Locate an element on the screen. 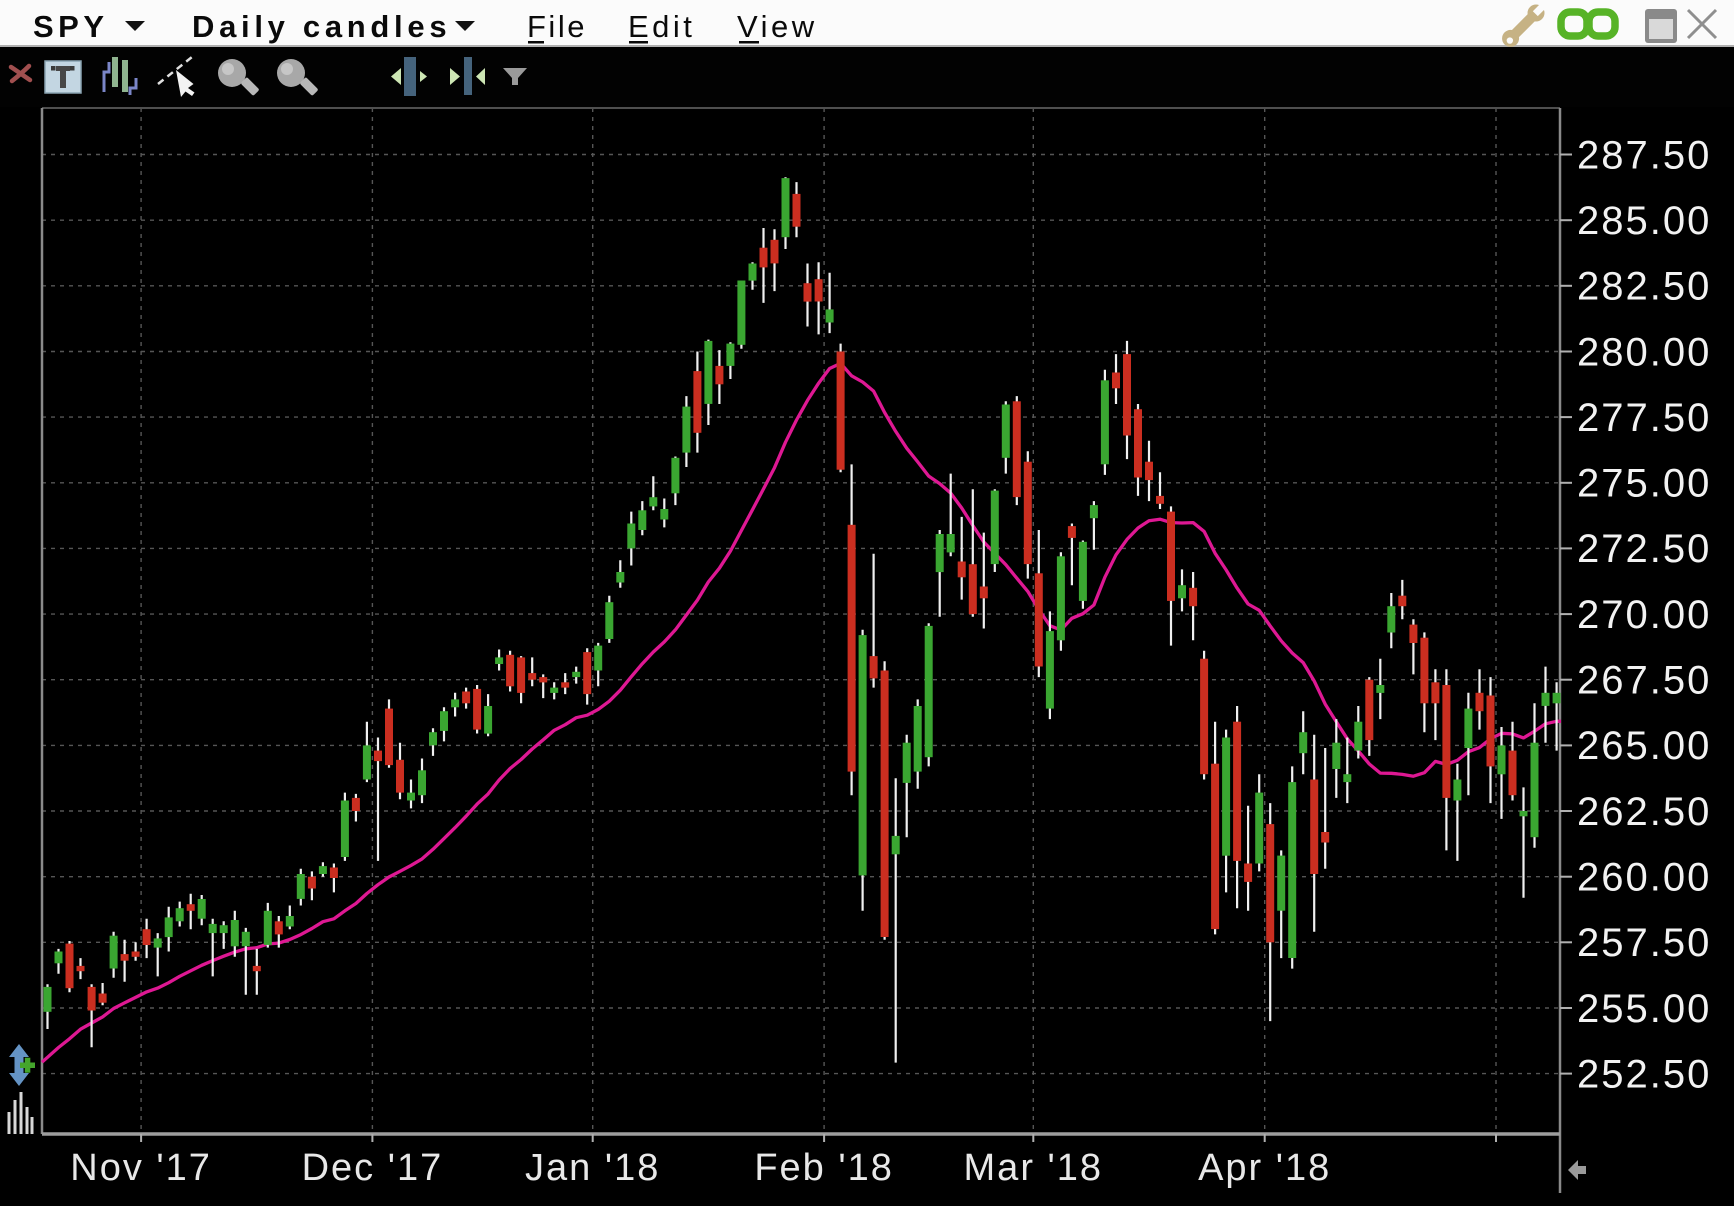  svg-text: File is located at coordinates (557, 26).